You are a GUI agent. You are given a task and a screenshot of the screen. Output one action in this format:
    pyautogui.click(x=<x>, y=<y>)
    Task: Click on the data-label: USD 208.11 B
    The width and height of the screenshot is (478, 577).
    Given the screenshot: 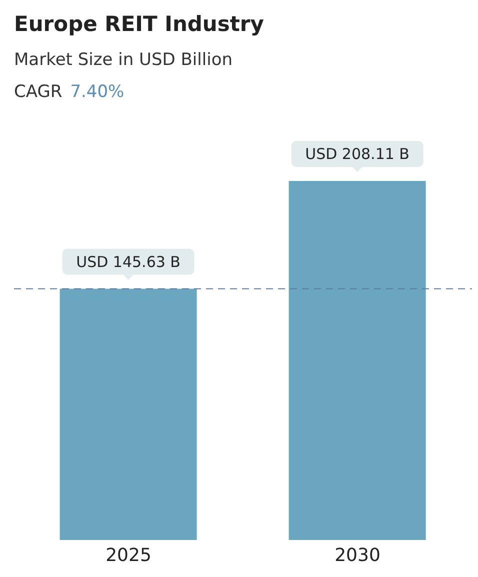 What is the action you would take?
    pyautogui.click(x=357, y=154)
    